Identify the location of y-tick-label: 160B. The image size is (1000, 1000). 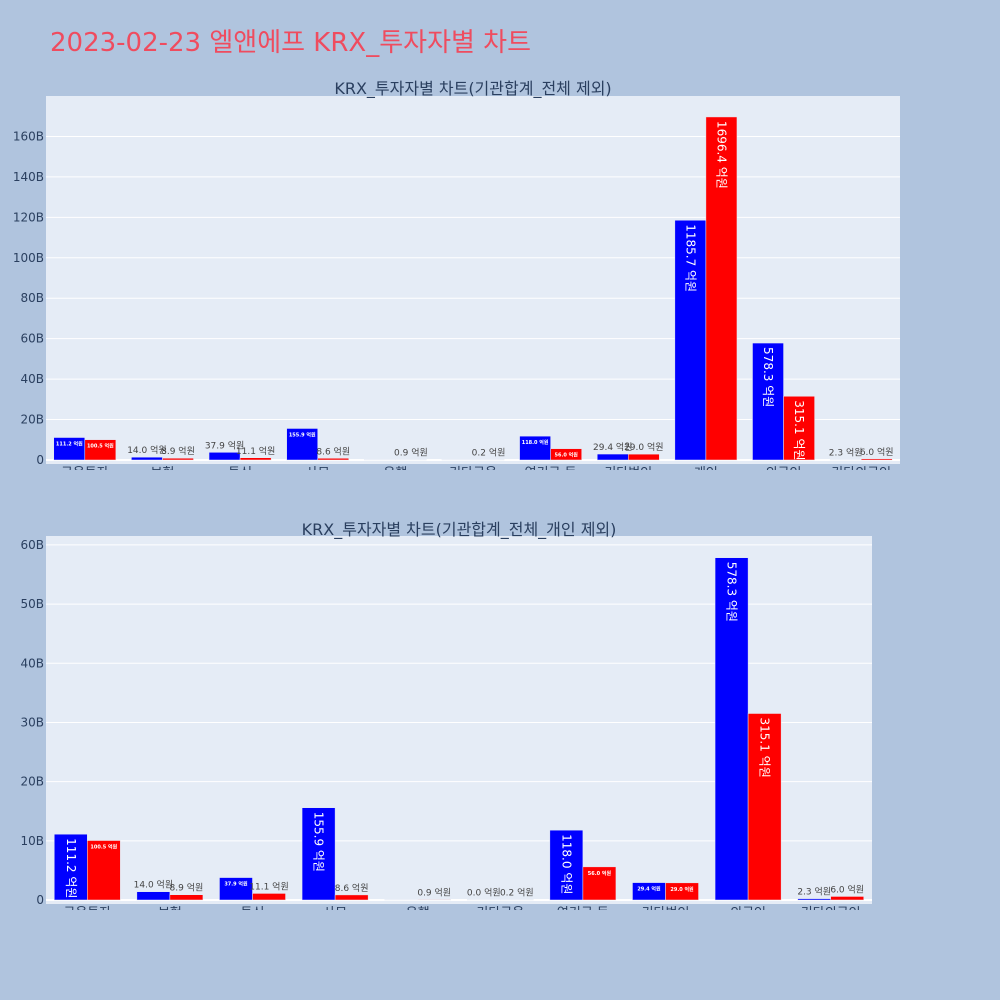
(28, 136).